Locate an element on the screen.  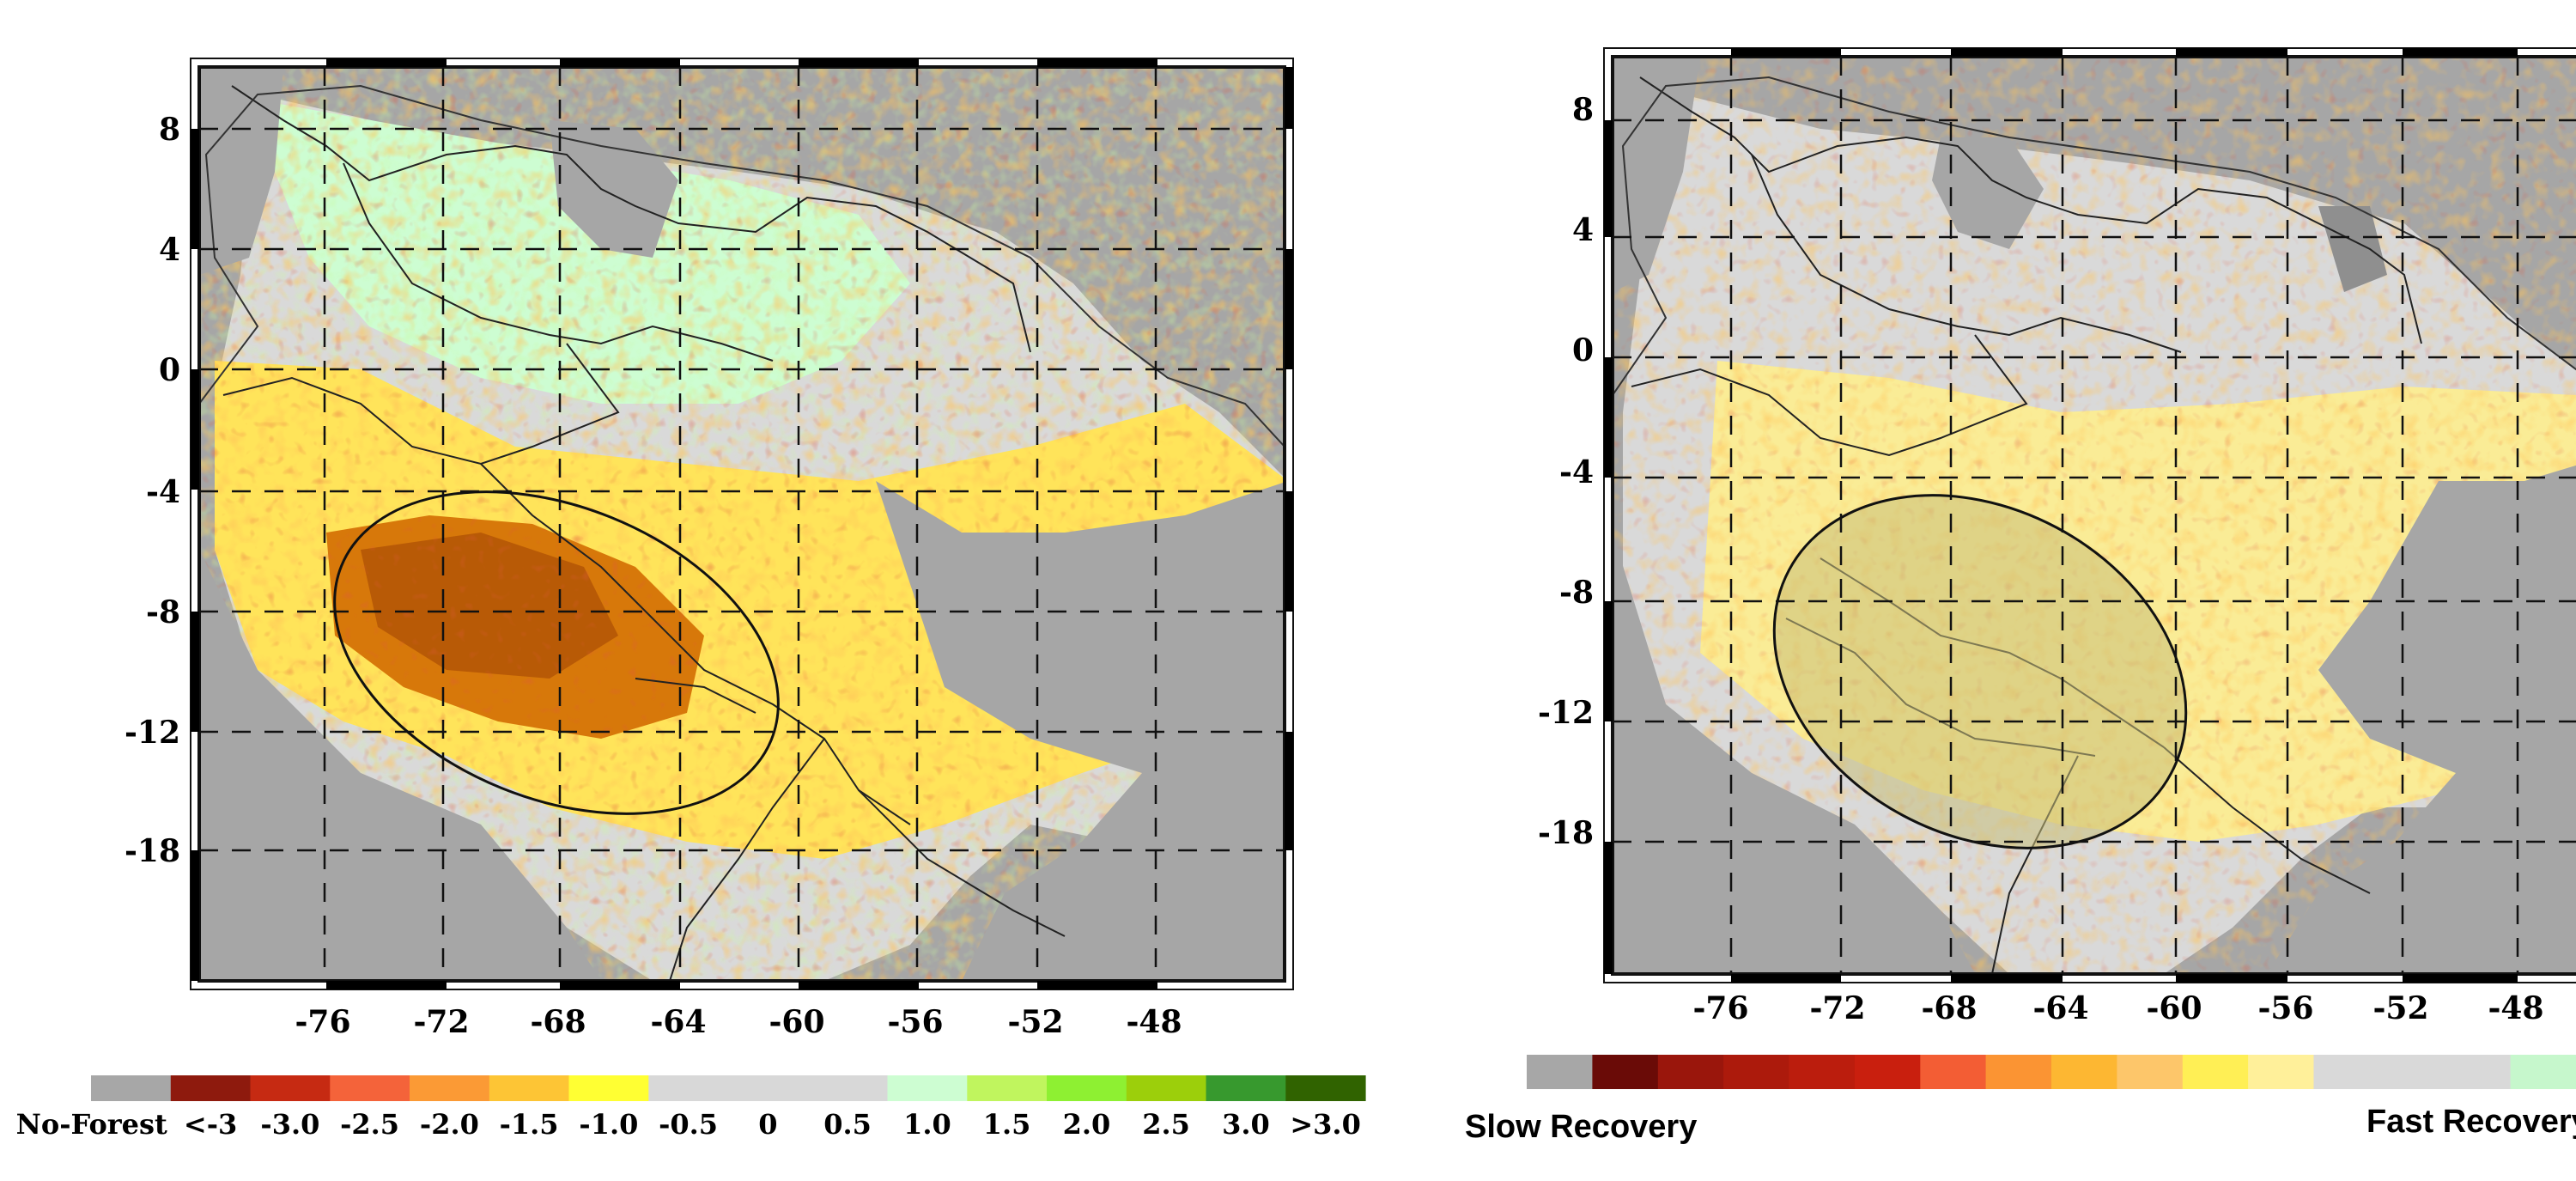
right-y-tick: 4 is located at coordinates (1583, 230).